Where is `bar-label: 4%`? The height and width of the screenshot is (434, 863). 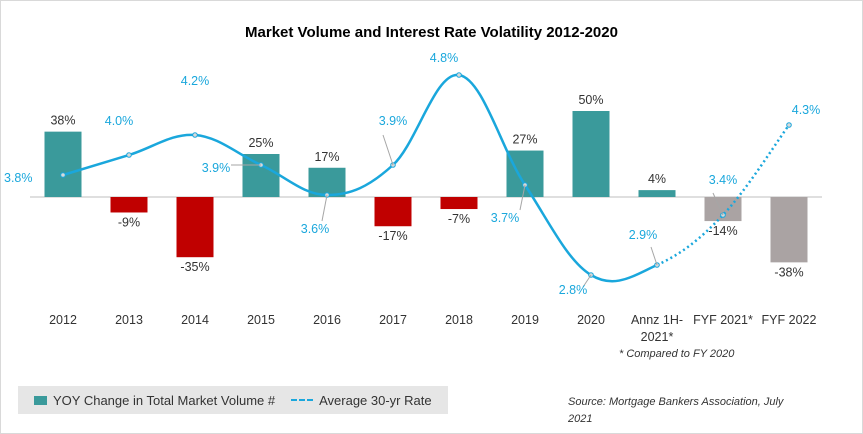
bar-label: 4% is located at coordinates (657, 179).